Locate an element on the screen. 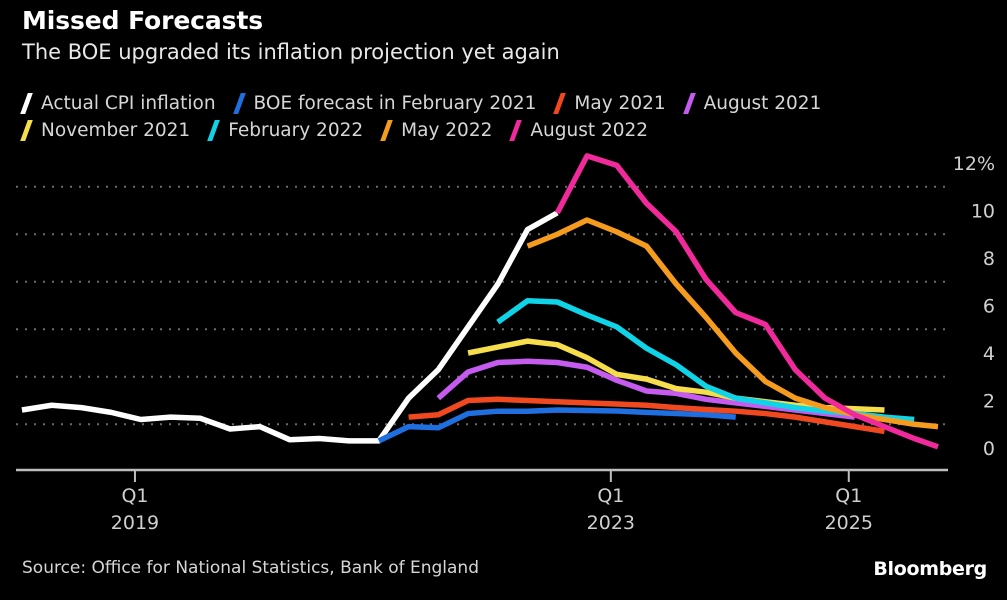 This screenshot has height=600, width=1007. x-tick-label-year: 2025 is located at coordinates (849, 523).